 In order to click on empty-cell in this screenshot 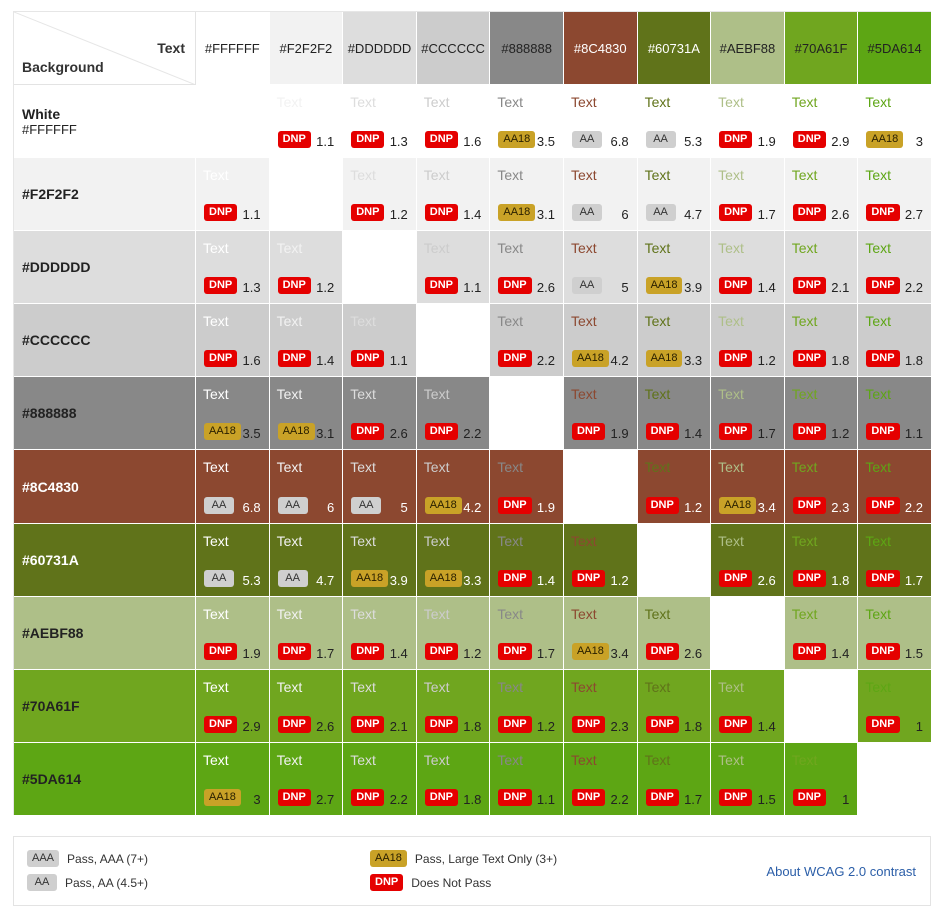, I will do `click(674, 560)`.